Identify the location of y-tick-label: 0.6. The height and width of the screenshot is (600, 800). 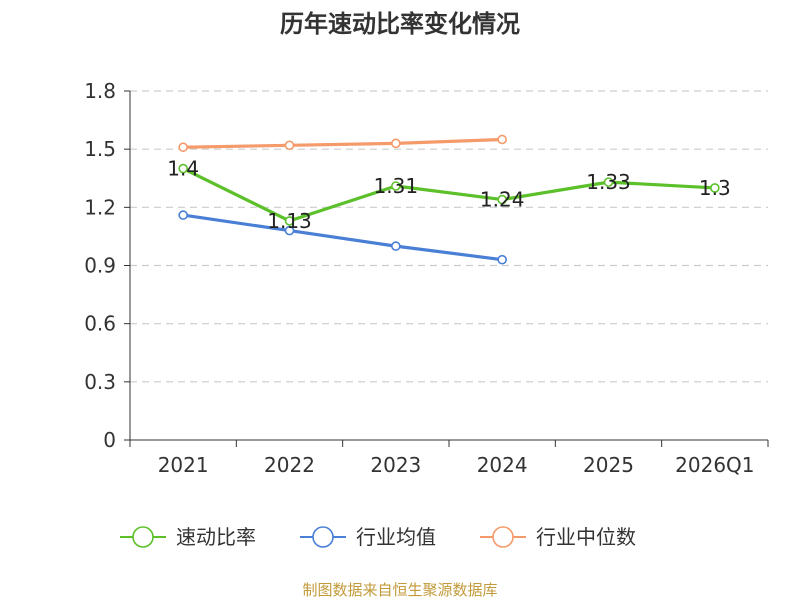
(100, 324).